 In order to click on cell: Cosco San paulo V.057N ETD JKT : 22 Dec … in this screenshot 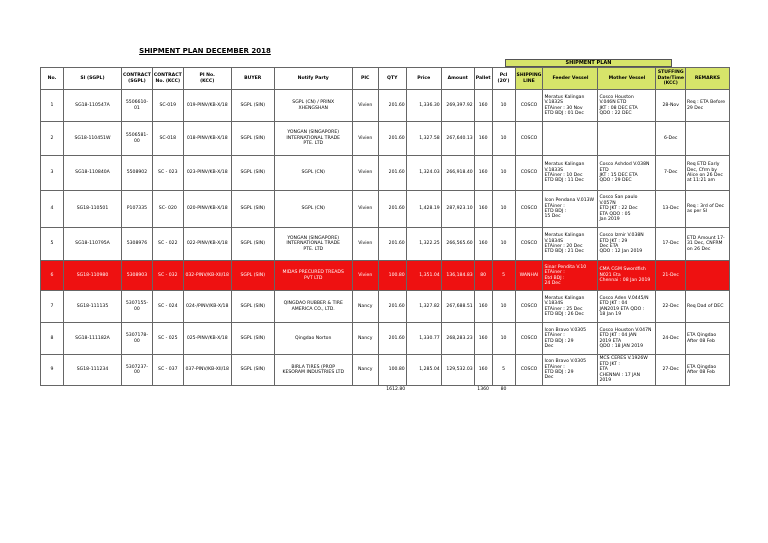, I will do `click(627, 209)`.